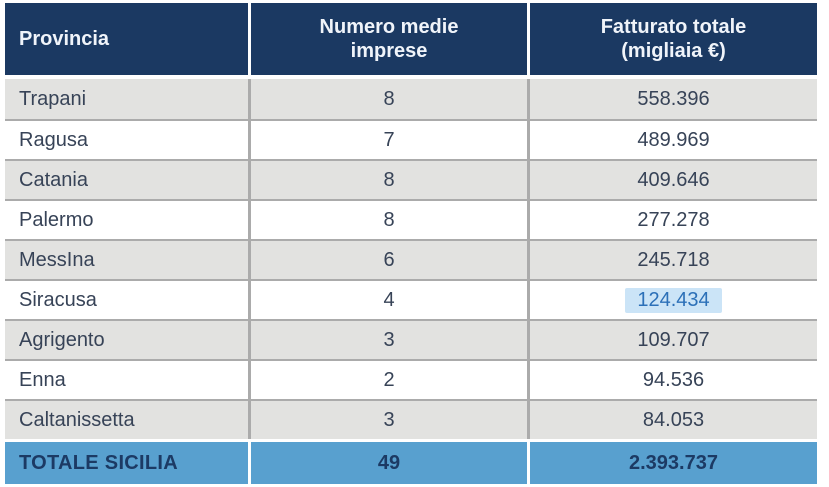 The height and width of the screenshot is (487, 829). I want to click on column-header-numero-medie-imprese: Numero medie imprese, so click(389, 39).